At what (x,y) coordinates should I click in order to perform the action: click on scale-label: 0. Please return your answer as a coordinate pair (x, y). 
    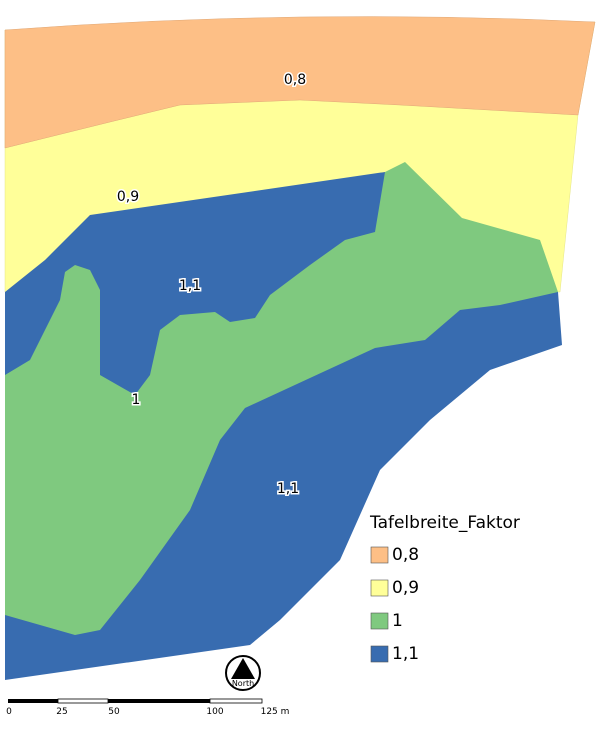
    Looking at the image, I should click on (9, 712).